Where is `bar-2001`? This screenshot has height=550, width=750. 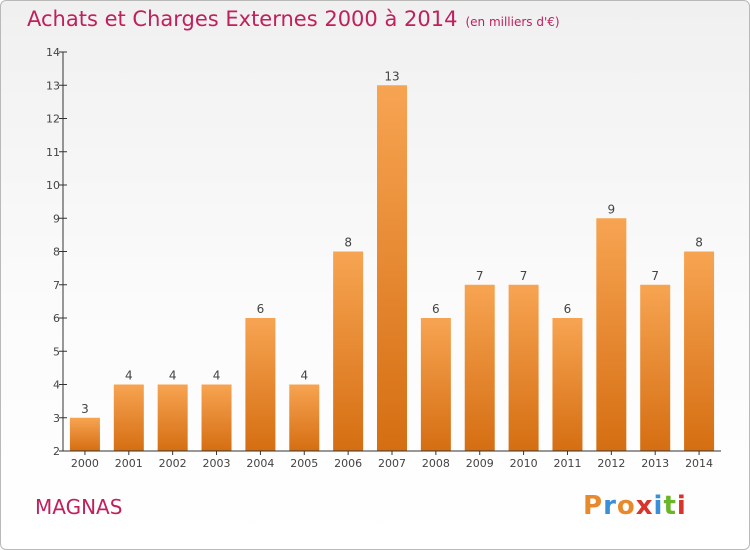 bar-2001 is located at coordinates (128, 417).